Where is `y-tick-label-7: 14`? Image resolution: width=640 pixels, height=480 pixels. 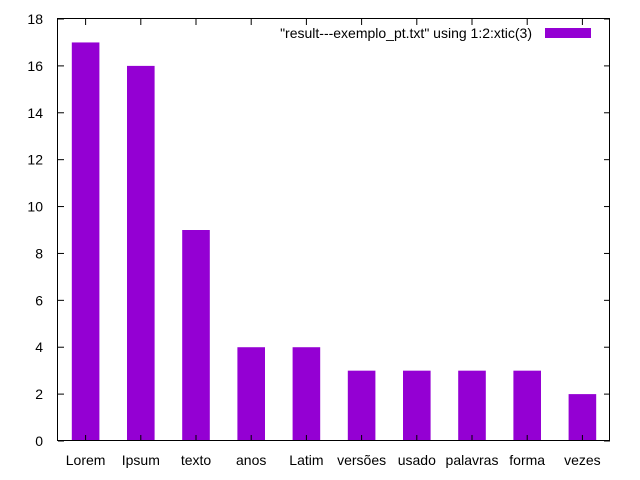
y-tick-label-7: 14 is located at coordinates (35, 113).